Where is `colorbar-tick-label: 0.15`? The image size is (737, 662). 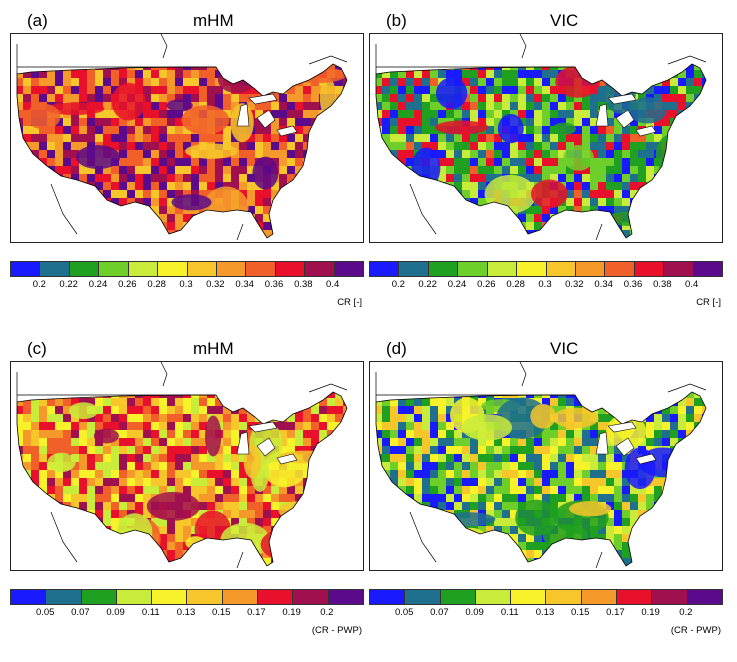 colorbar-tick-label: 0.15 is located at coordinates (221, 612).